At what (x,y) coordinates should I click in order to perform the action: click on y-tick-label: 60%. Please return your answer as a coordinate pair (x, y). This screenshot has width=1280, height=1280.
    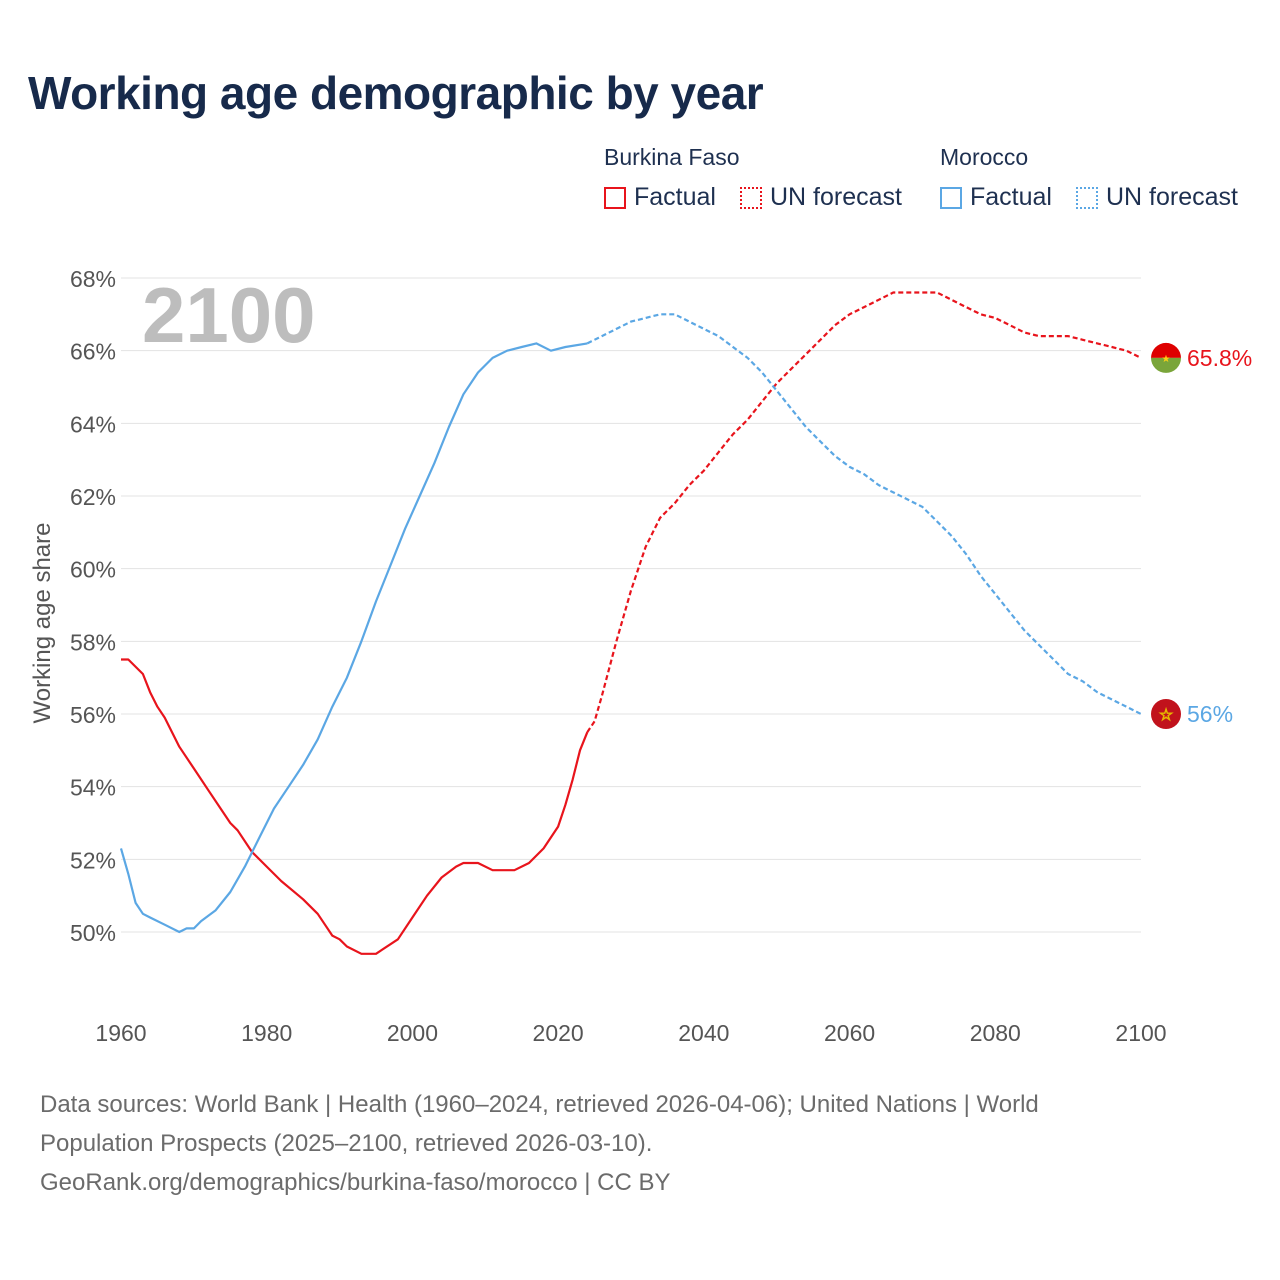
    Looking at the image, I should click on (93, 570).